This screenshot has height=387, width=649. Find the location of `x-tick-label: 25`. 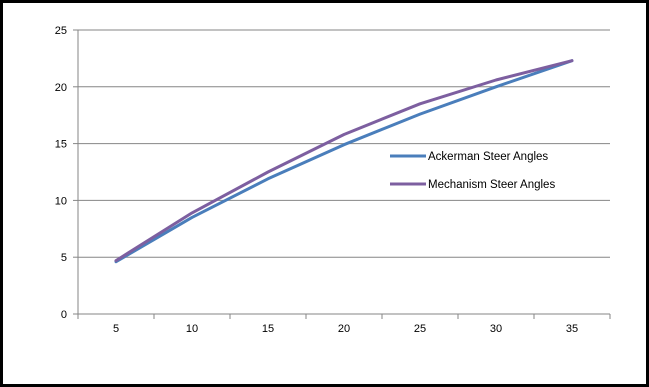

x-tick-label: 25 is located at coordinates (420, 329).